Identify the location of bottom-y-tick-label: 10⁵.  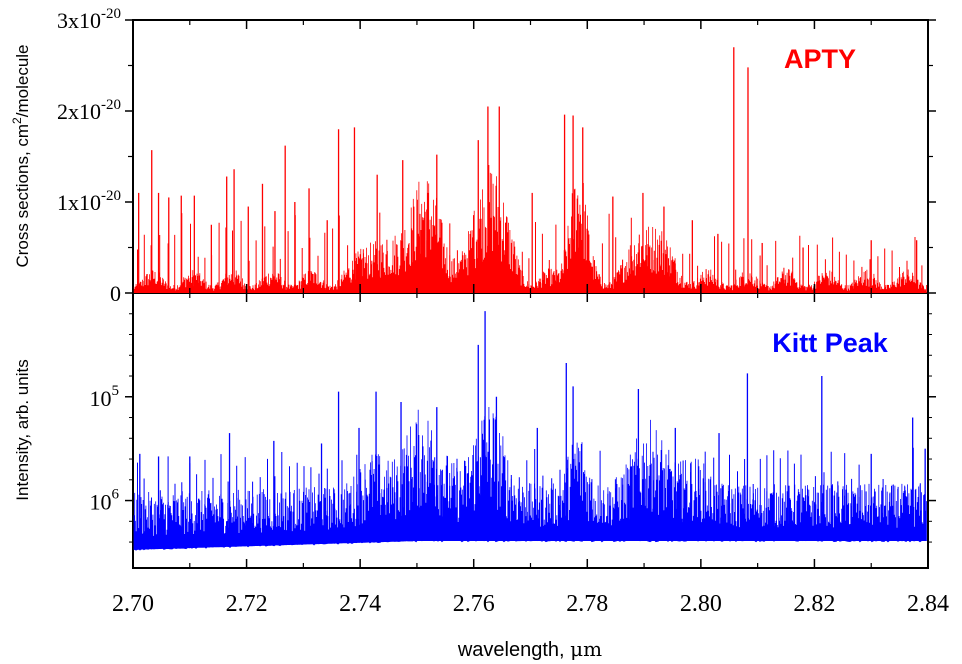
(105, 397).